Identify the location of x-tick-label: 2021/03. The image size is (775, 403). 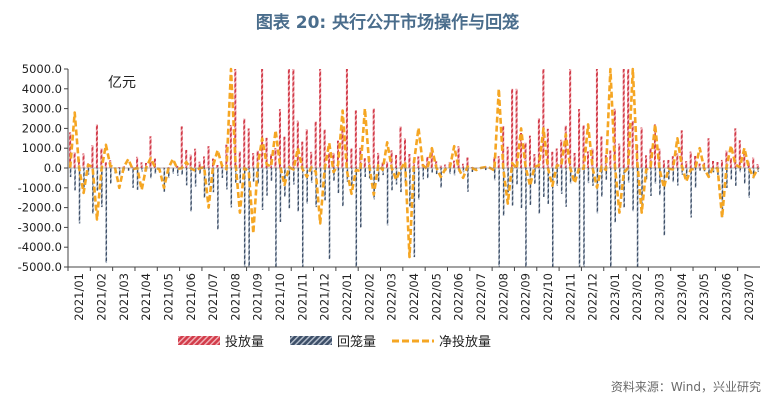
(124, 297).